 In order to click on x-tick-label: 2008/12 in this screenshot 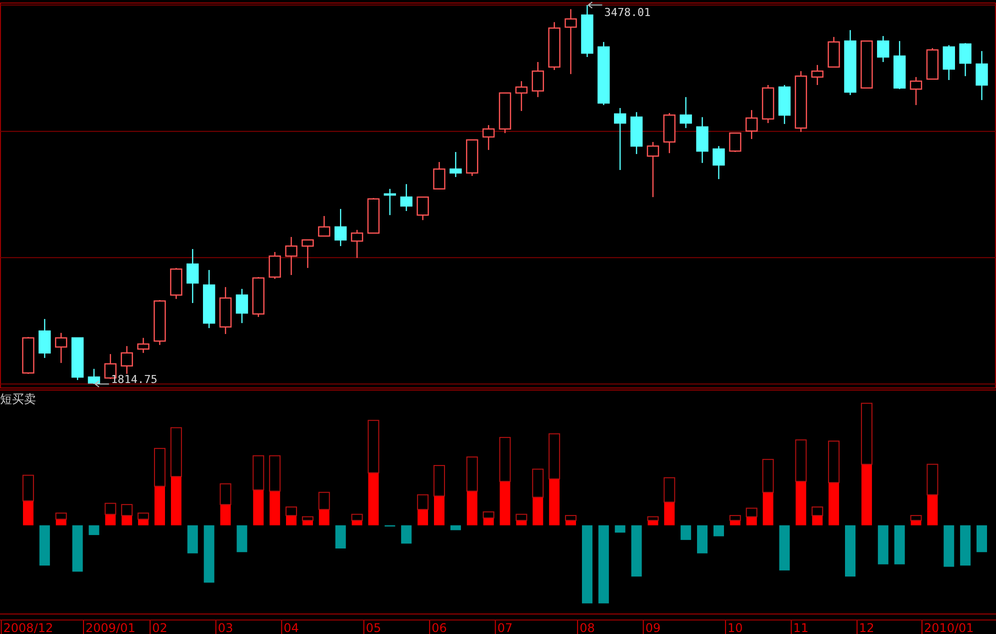, I will do `click(28, 627)`.